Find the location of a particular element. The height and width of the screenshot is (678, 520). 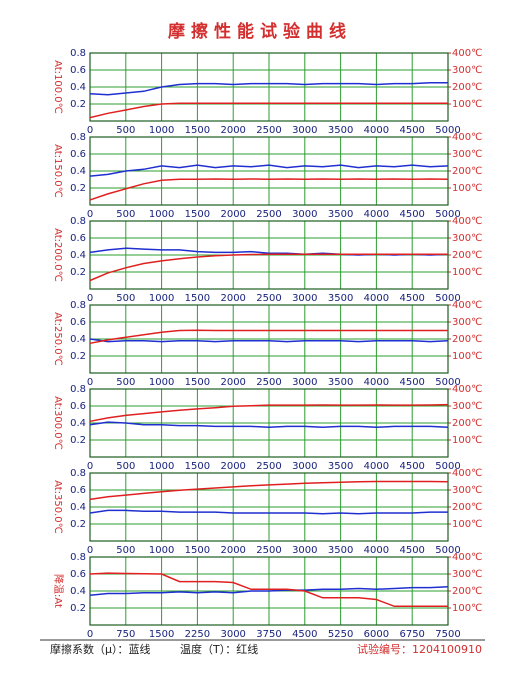

title: 摩擦性能试验曲线 is located at coordinates (260, 31).